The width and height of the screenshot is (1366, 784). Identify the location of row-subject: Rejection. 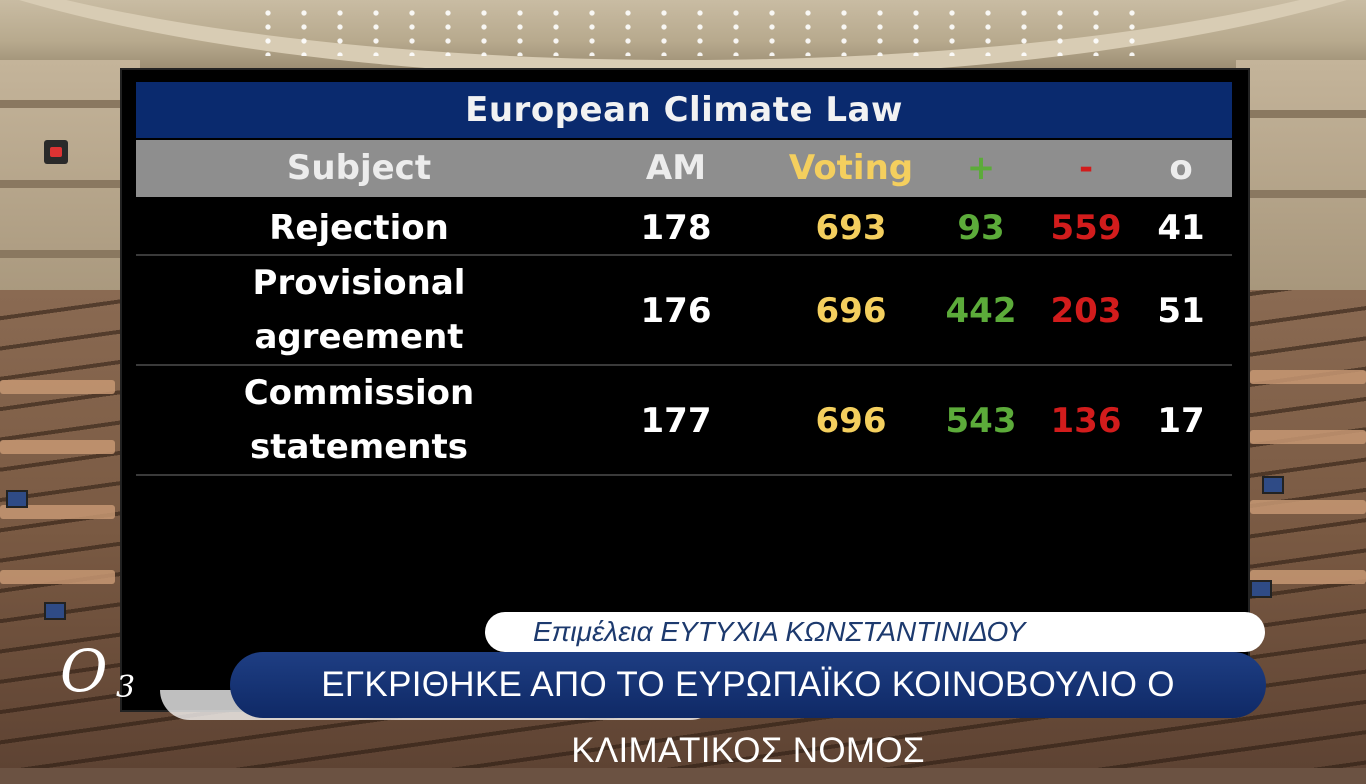
(359, 228).